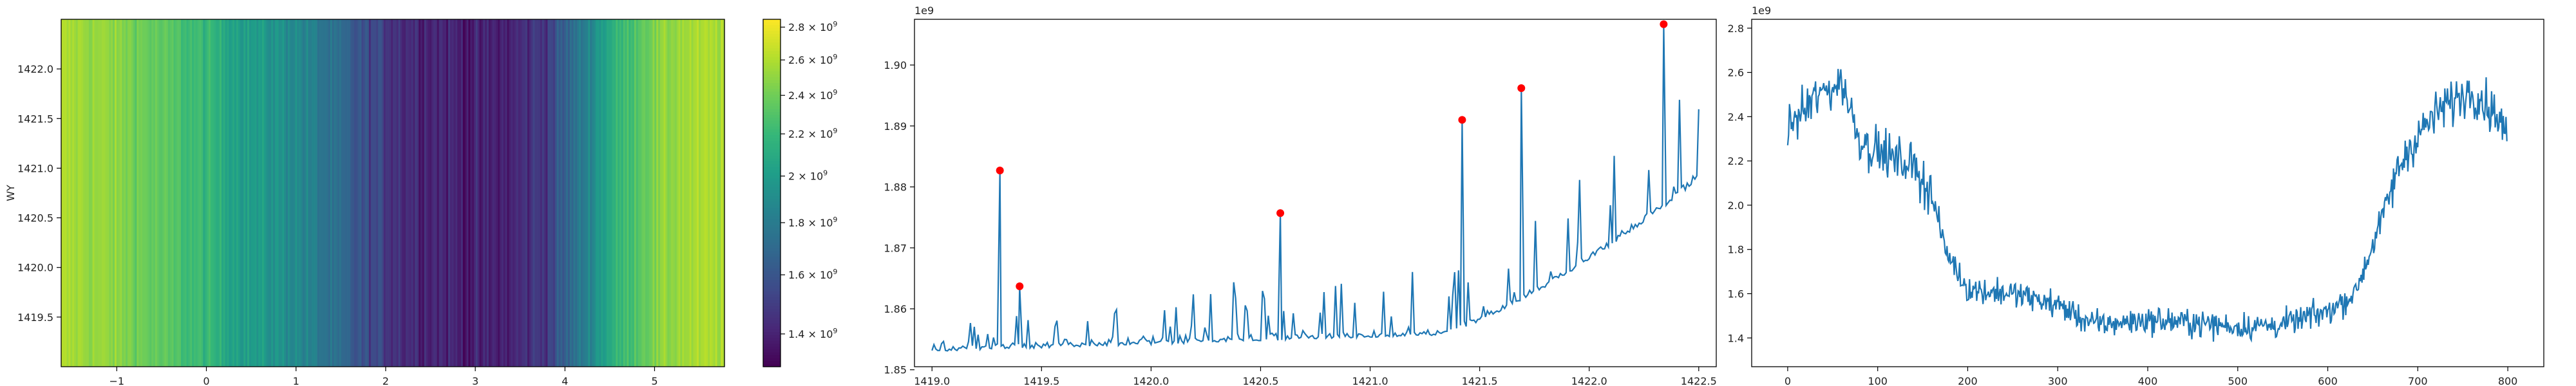  What do you see at coordinates (1370, 380) in the screenshot?
I see `peaks-x-tick-label: 1421.0` at bounding box center [1370, 380].